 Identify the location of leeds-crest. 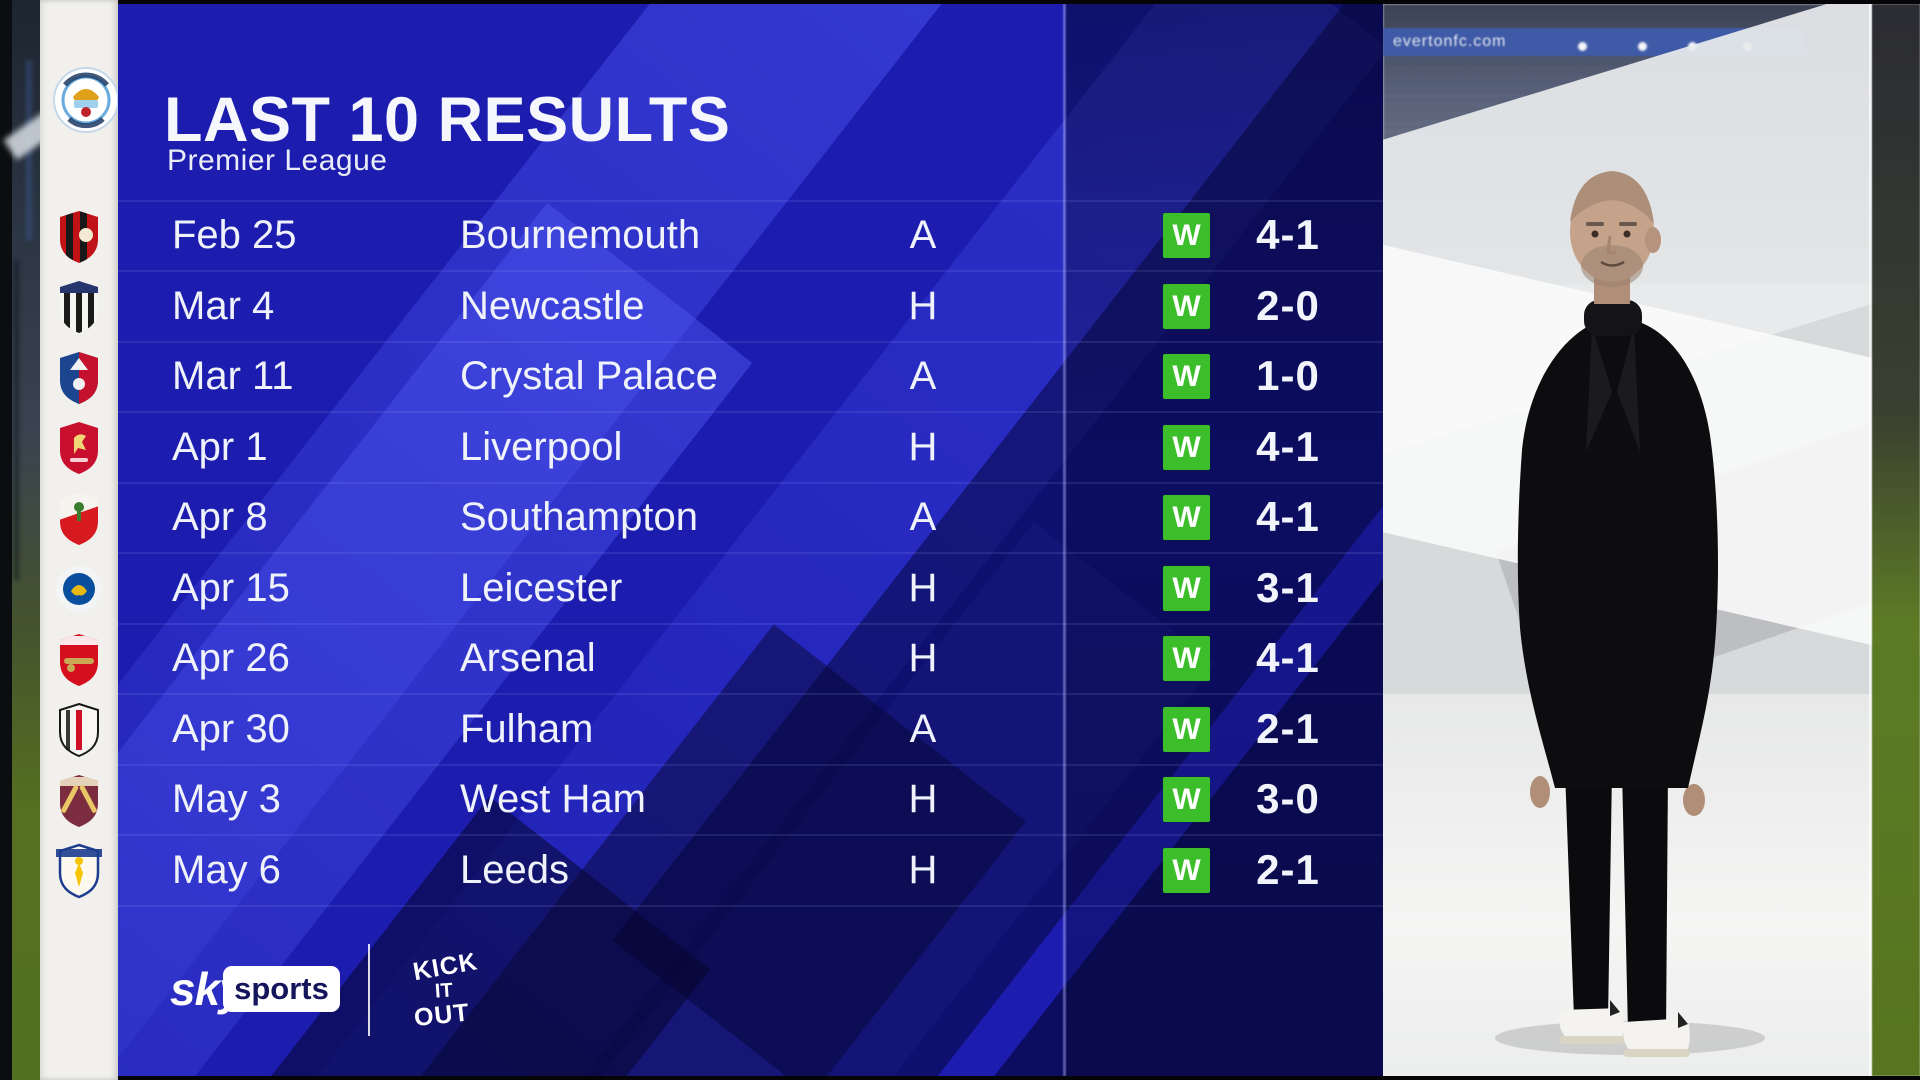
(79, 871).